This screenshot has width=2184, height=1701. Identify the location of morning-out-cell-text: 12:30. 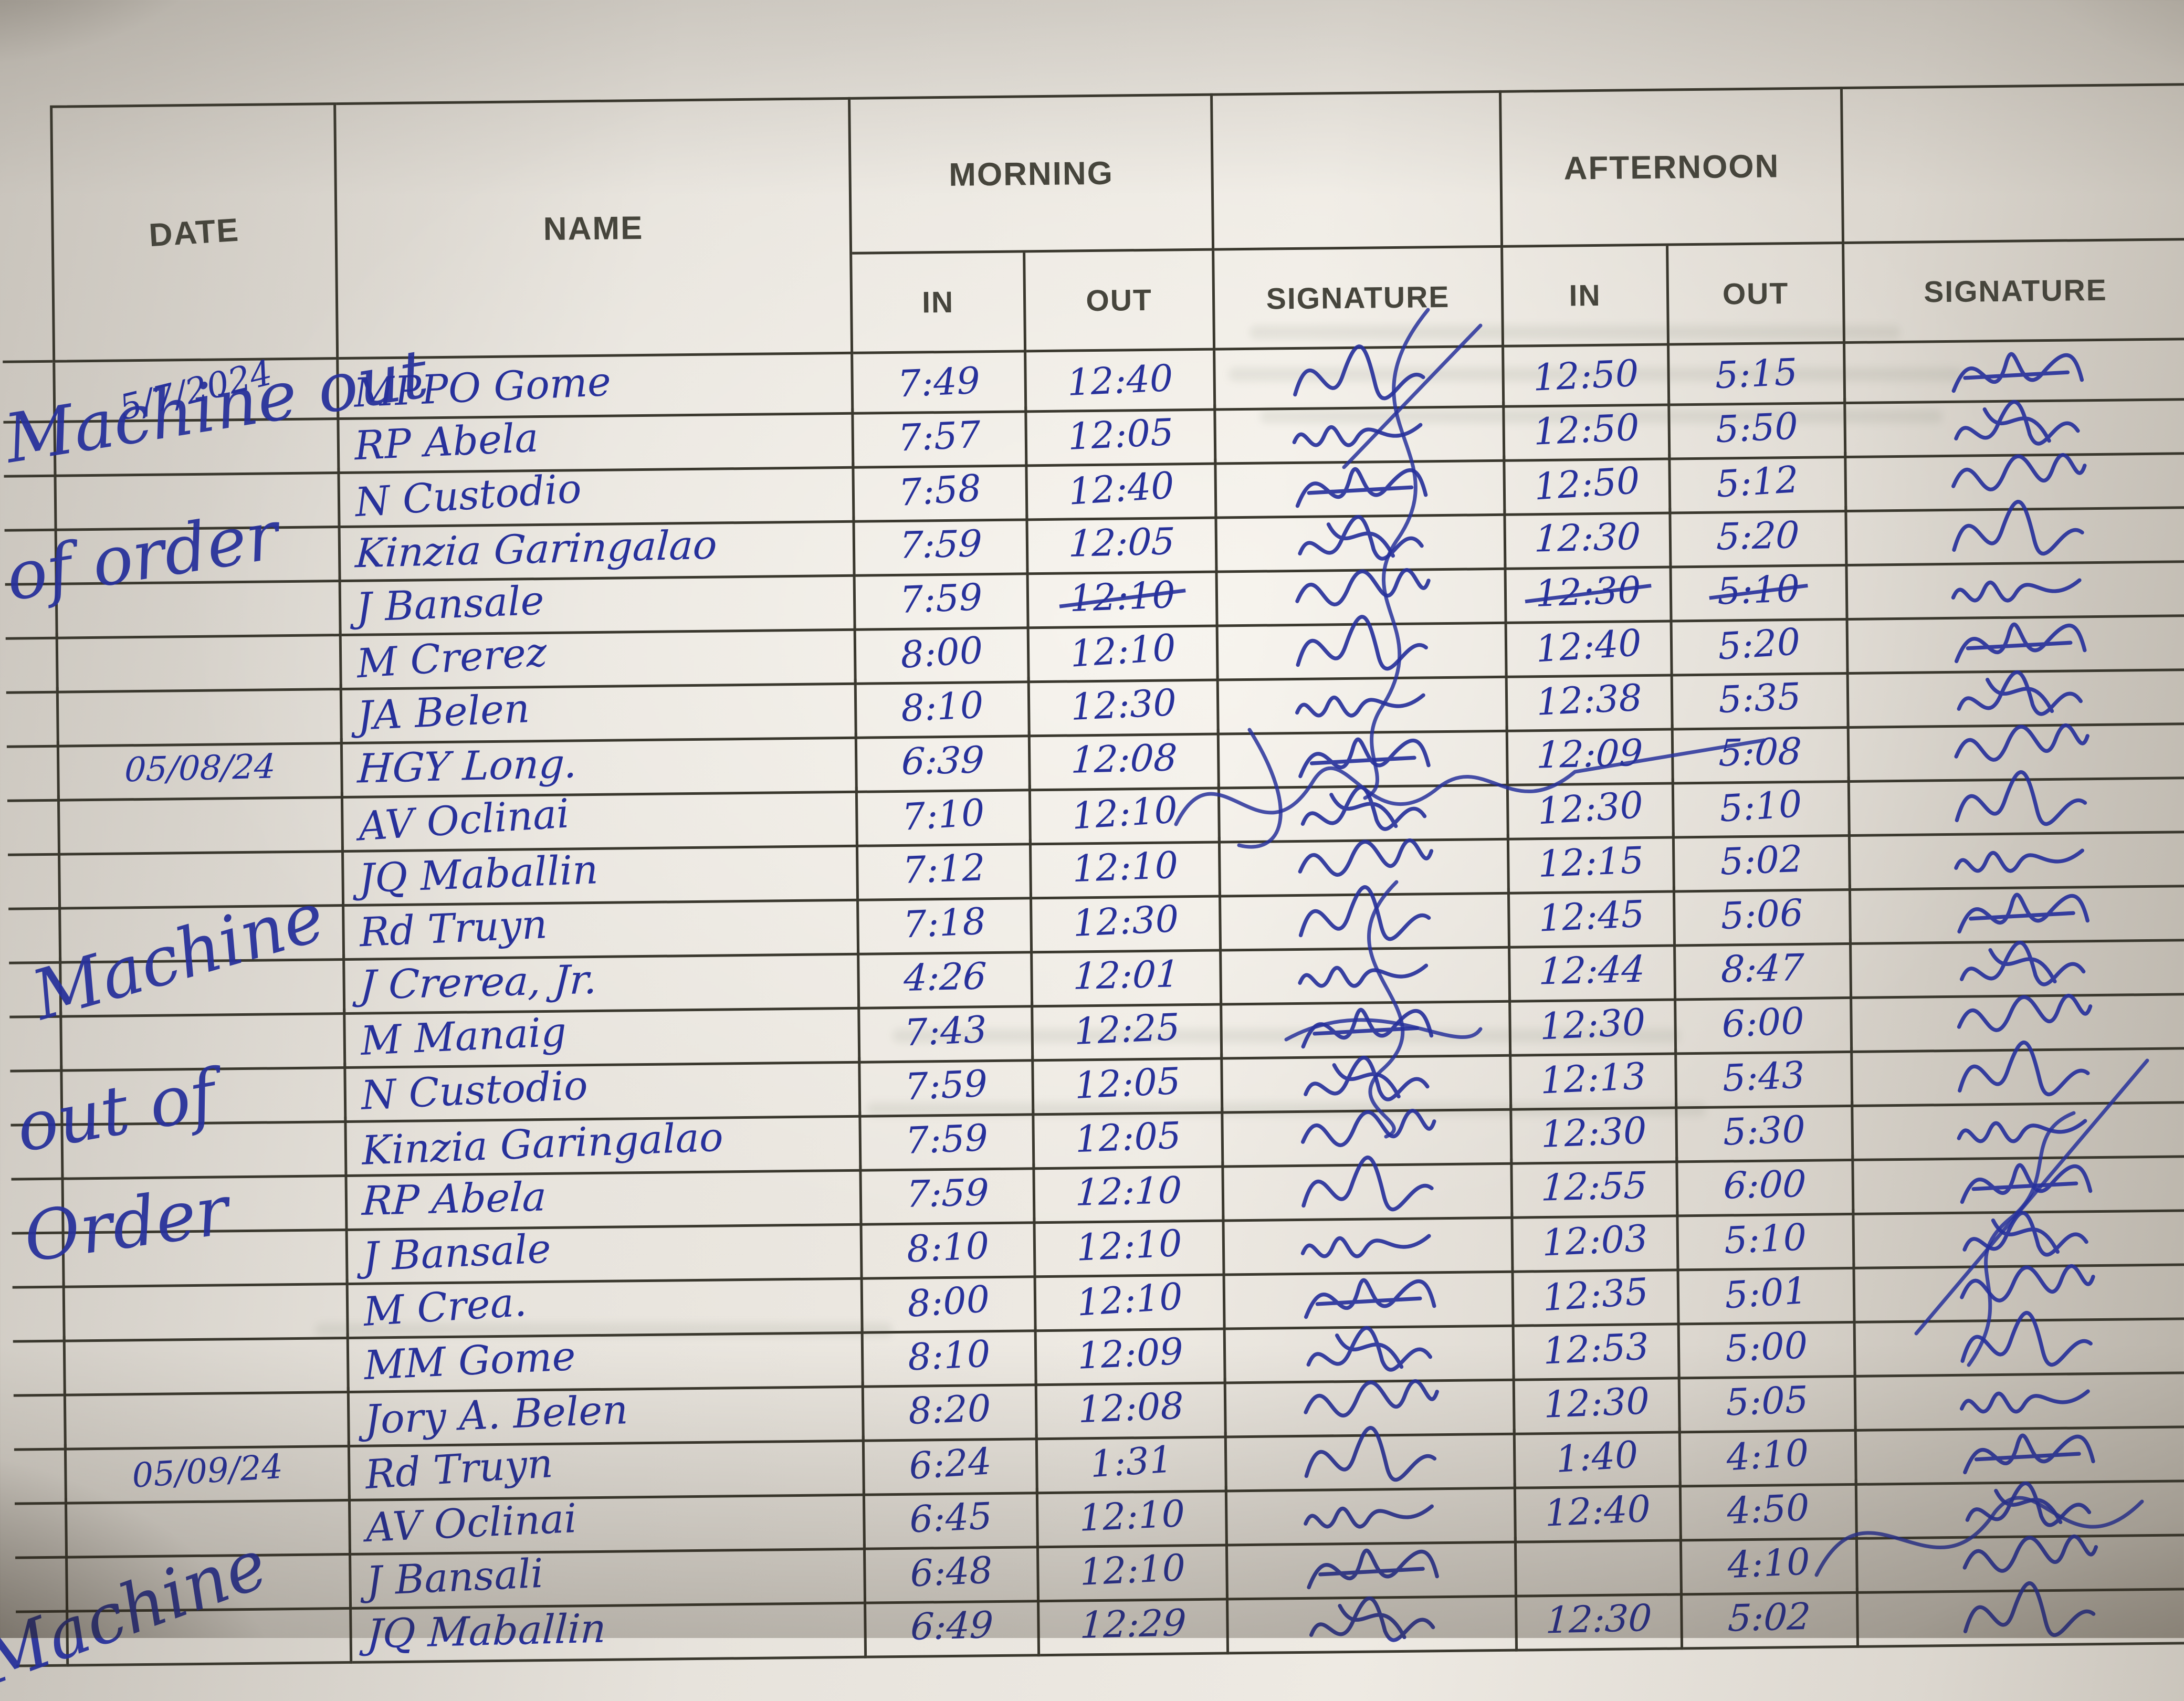
(1126, 921).